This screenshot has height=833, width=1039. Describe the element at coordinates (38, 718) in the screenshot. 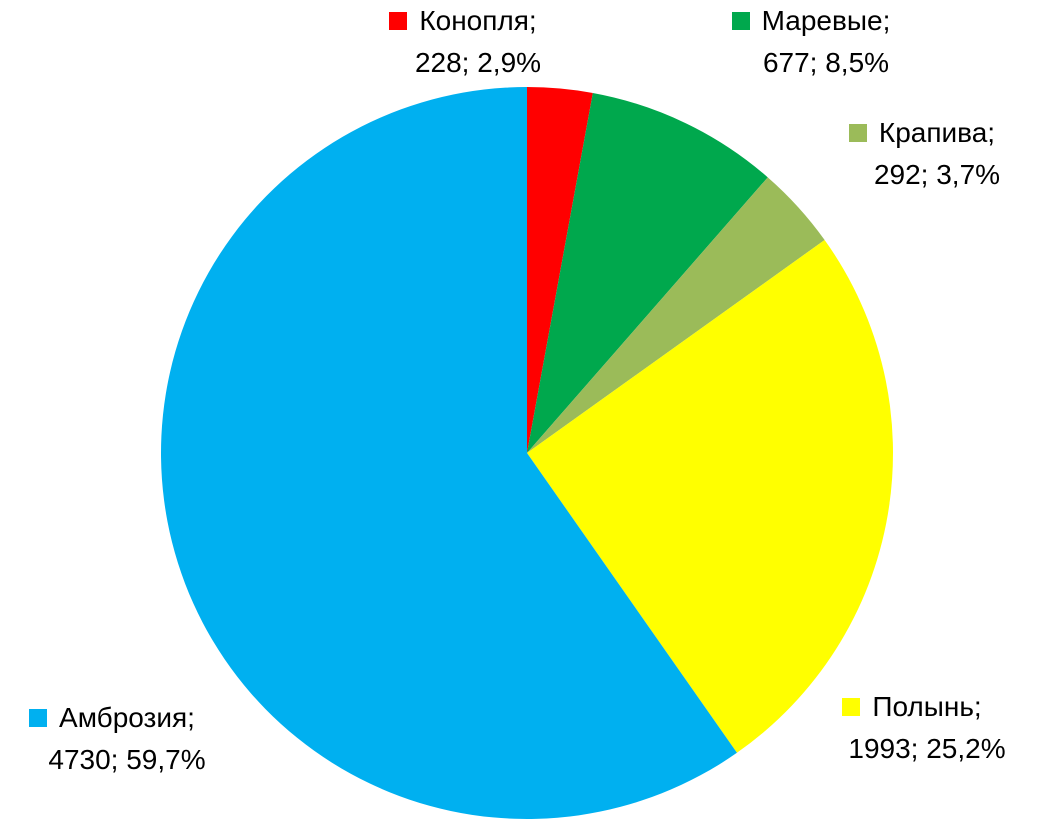

I see `legend-marker-ambroziya-icon` at that location.